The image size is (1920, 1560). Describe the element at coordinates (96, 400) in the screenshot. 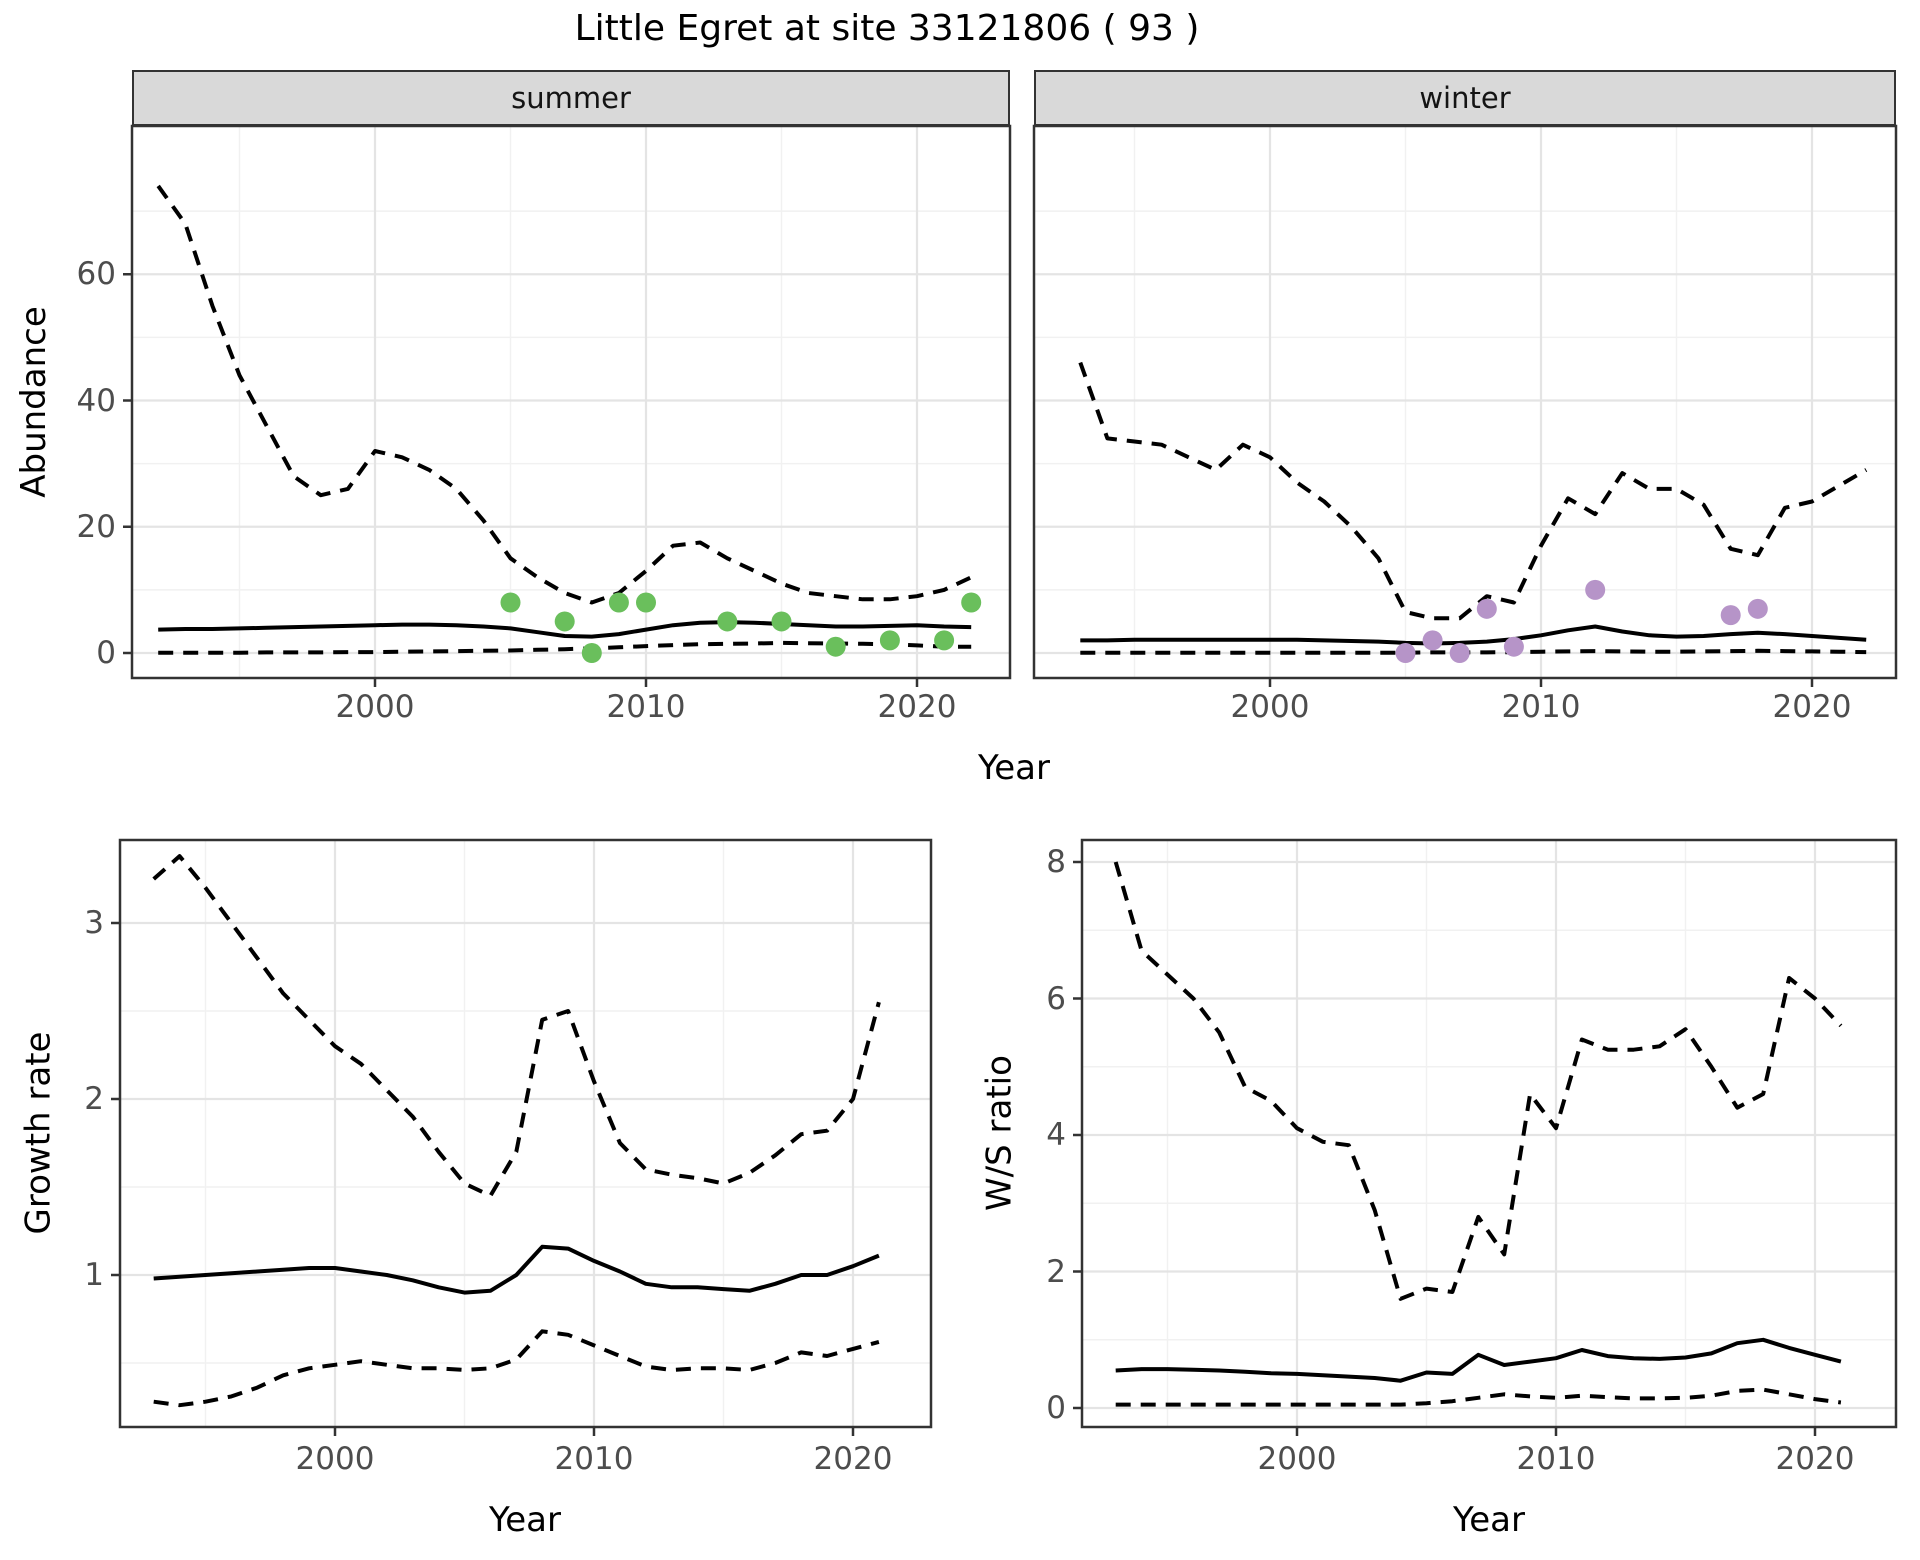

I see `y-tick-label: 40` at that location.